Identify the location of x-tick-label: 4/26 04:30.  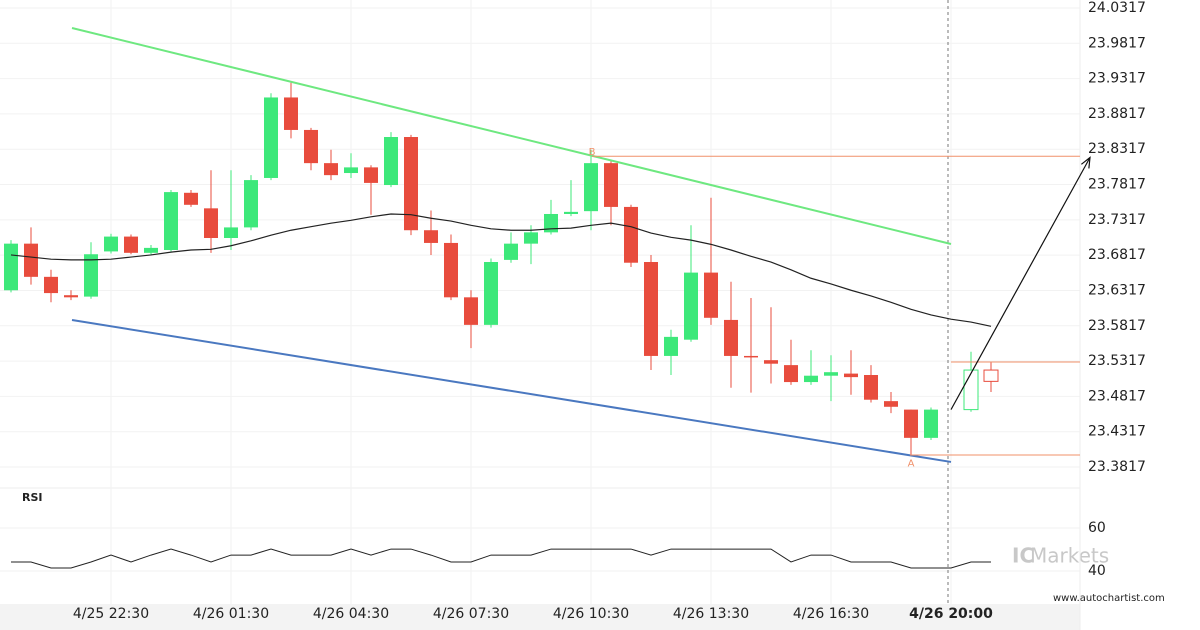
(351, 614).